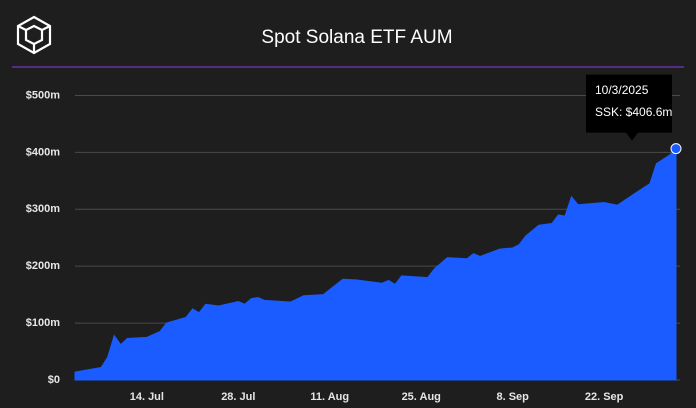  Describe the element at coordinates (604, 397) in the screenshot. I see `x-tick-label: 22. Sep` at that location.